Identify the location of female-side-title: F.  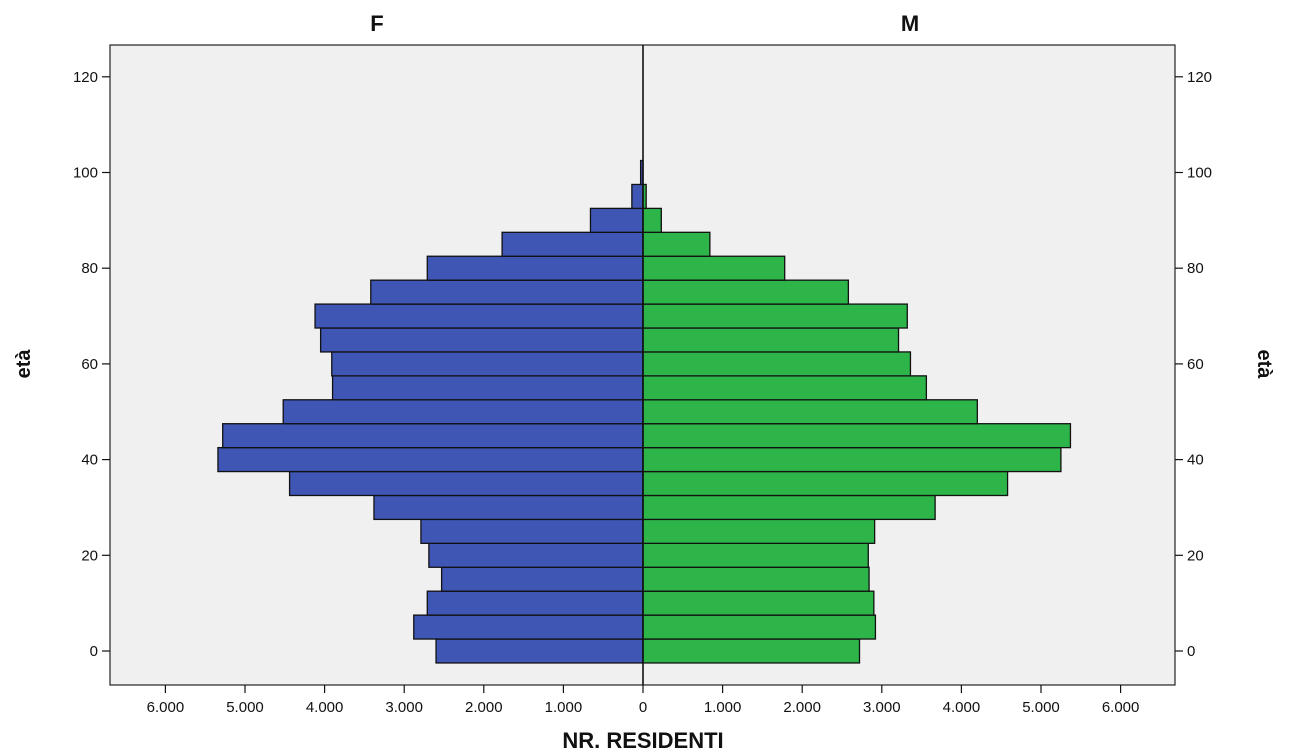
(376, 23).